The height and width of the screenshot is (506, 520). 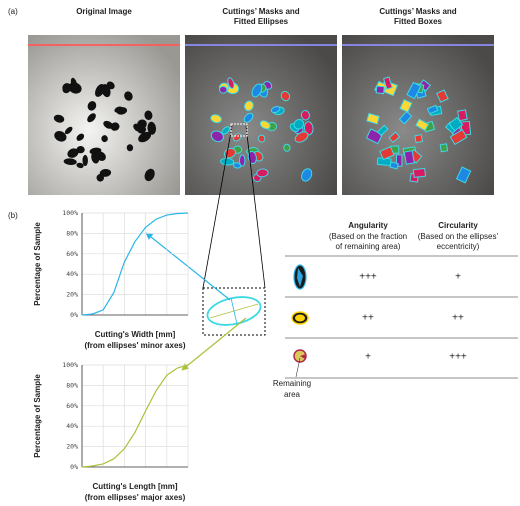 What do you see at coordinates (458, 236) in the screenshot?
I see `header-sub: (Based on the ellipses’` at bounding box center [458, 236].